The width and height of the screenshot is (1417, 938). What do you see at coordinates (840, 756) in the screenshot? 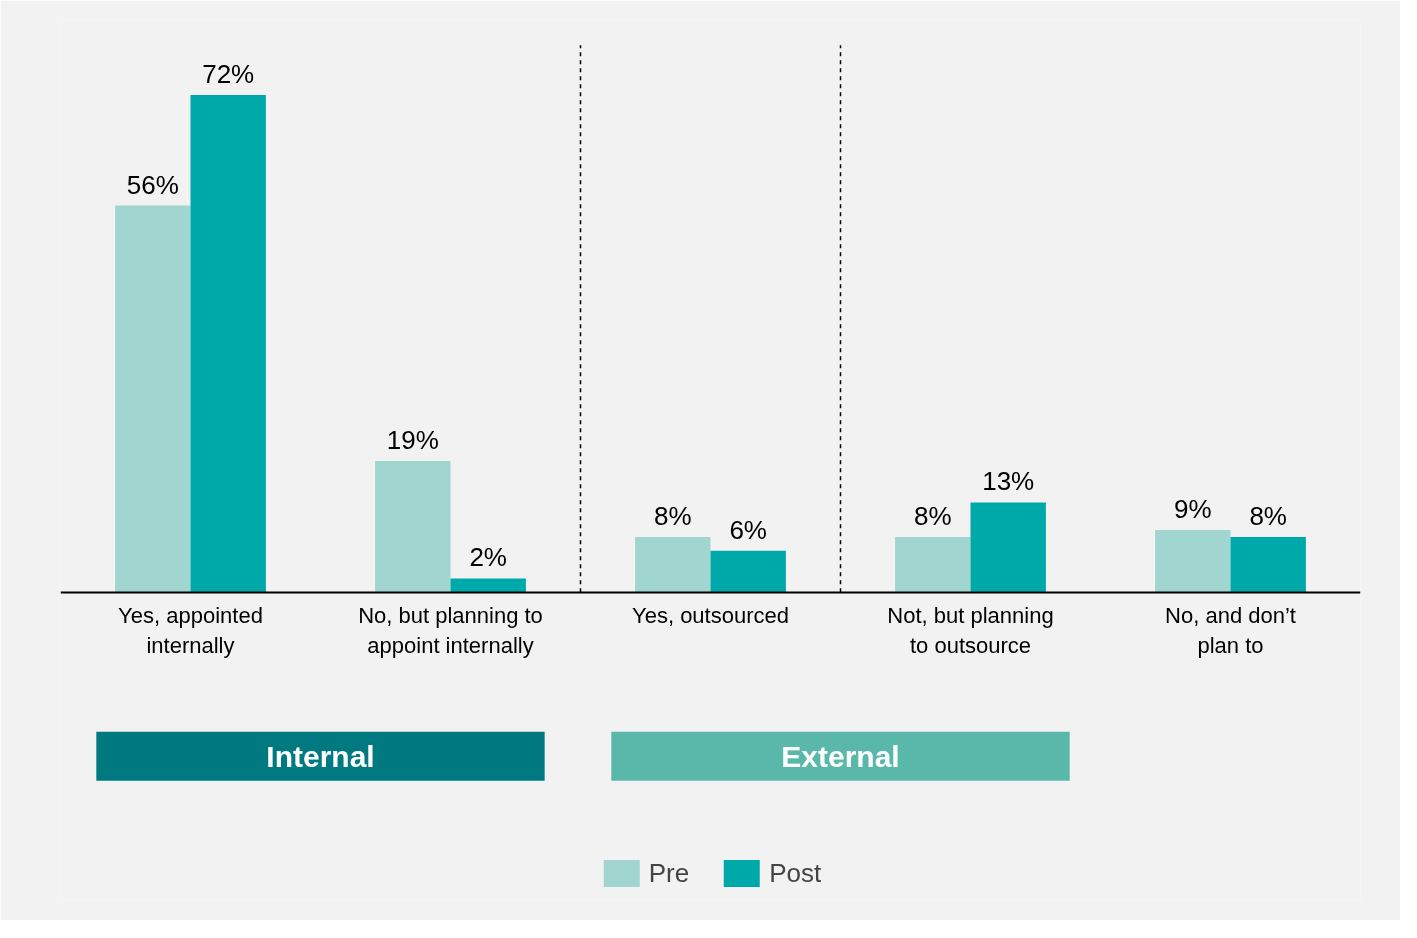
I see `text: External` at bounding box center [840, 756].